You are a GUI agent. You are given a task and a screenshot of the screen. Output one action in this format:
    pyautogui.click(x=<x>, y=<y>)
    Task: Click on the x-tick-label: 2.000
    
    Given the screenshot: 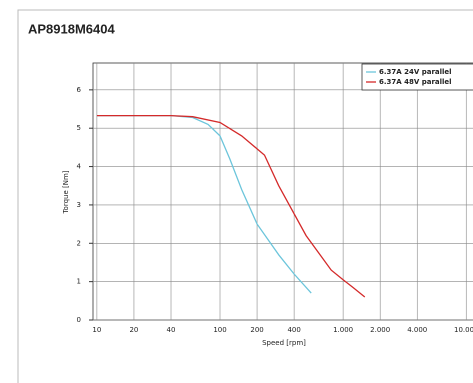 What is the action you would take?
    pyautogui.click(x=380, y=330)
    